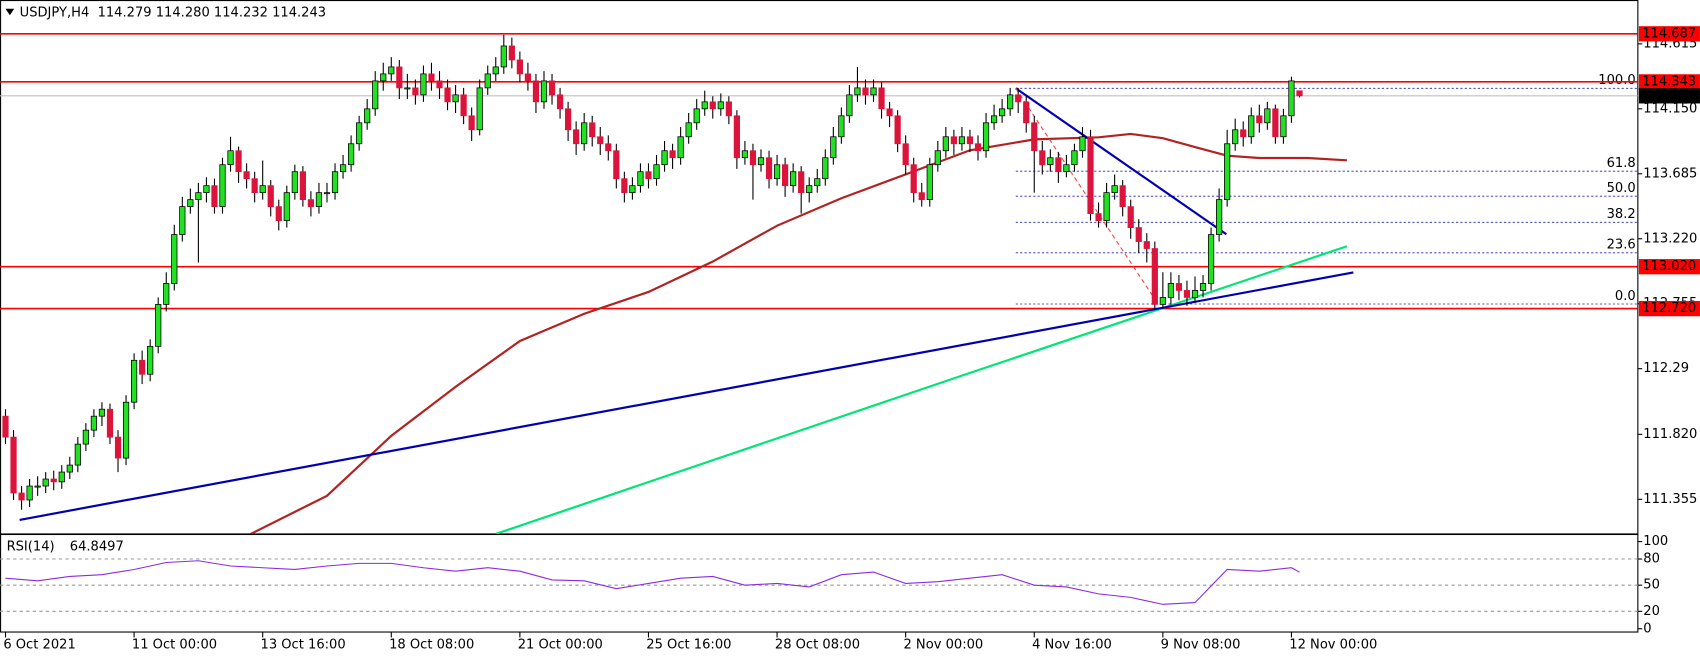 The image size is (1700, 660). What do you see at coordinates (688, 645) in the screenshot?
I see `x-tick-label: 25 Oct 16:00` at bounding box center [688, 645].